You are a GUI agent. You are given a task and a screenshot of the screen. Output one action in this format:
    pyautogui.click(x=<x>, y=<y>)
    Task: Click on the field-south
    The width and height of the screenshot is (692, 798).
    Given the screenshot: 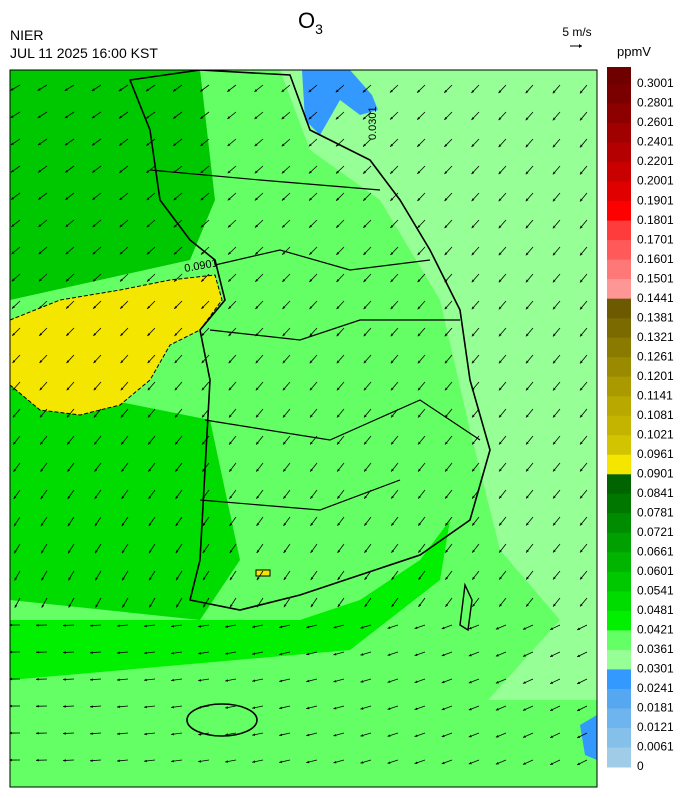 What is the action you would take?
    pyautogui.click(x=125, y=500)
    